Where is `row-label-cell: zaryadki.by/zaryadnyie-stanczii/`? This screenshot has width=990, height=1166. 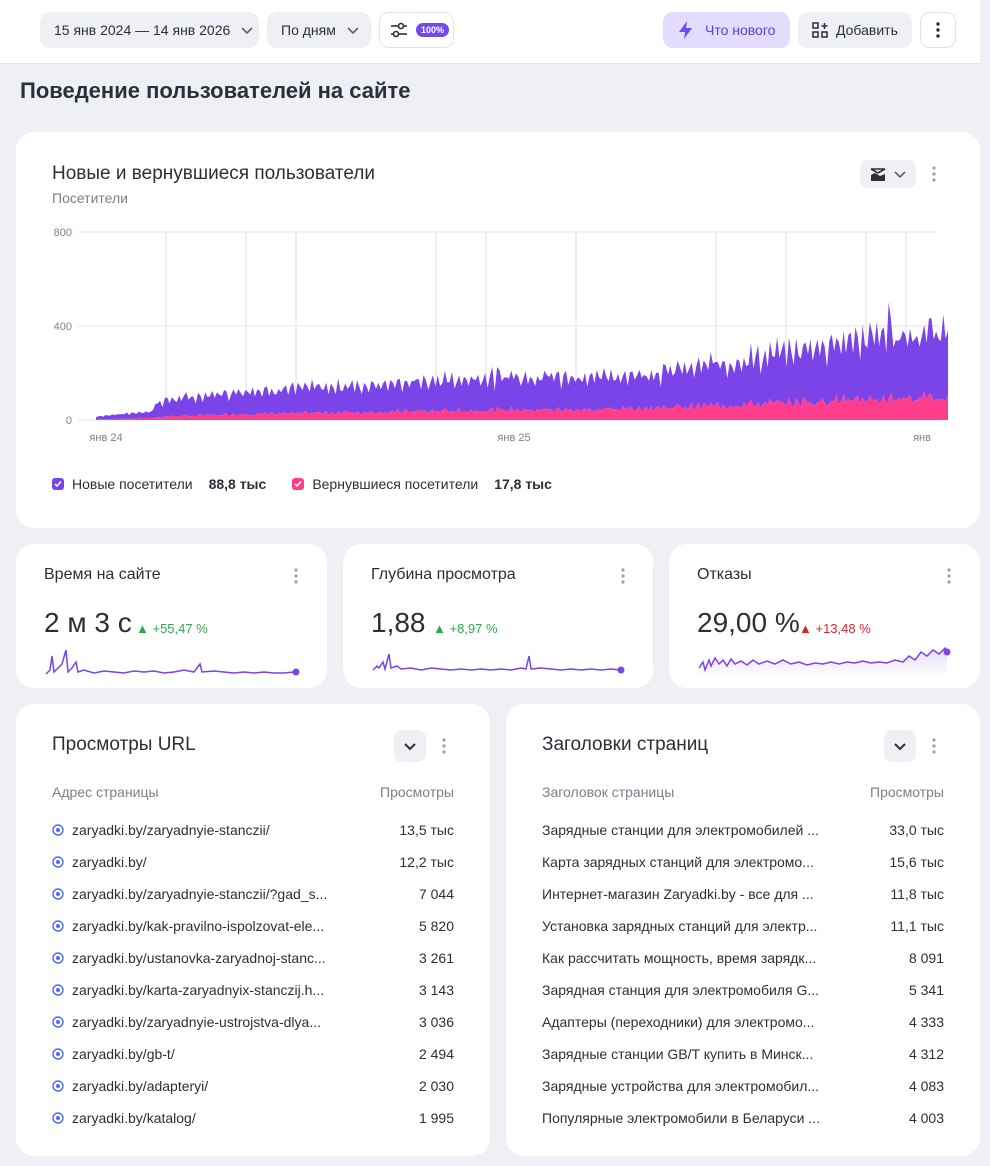
row-label-cell: zaryadki.by/zaryadnyie-stanczii/ is located at coordinates (161, 830).